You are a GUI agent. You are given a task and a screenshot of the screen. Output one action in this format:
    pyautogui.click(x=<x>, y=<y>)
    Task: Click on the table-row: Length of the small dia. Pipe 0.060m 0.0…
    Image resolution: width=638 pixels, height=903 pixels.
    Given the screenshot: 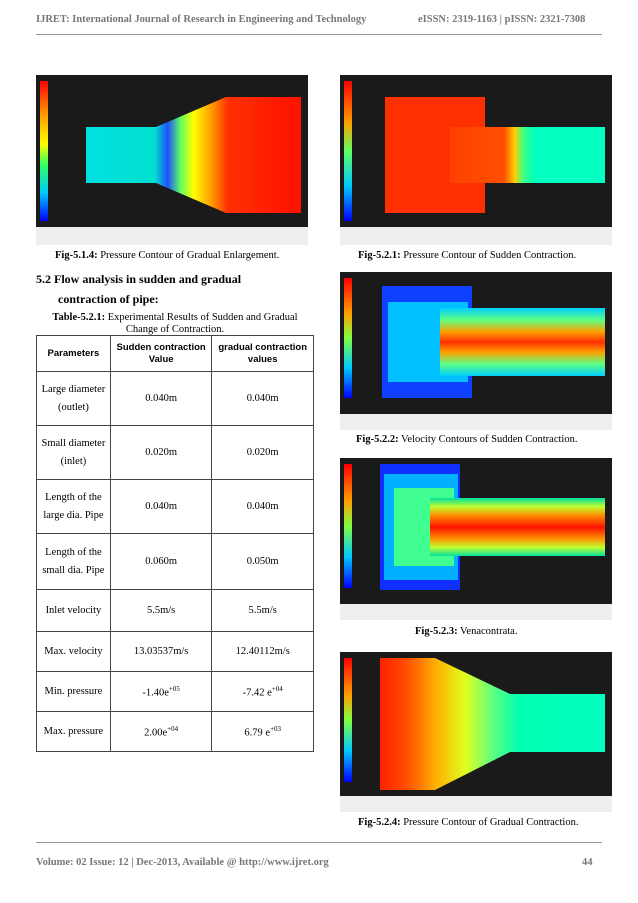 What is the action you would take?
    pyautogui.click(x=175, y=561)
    